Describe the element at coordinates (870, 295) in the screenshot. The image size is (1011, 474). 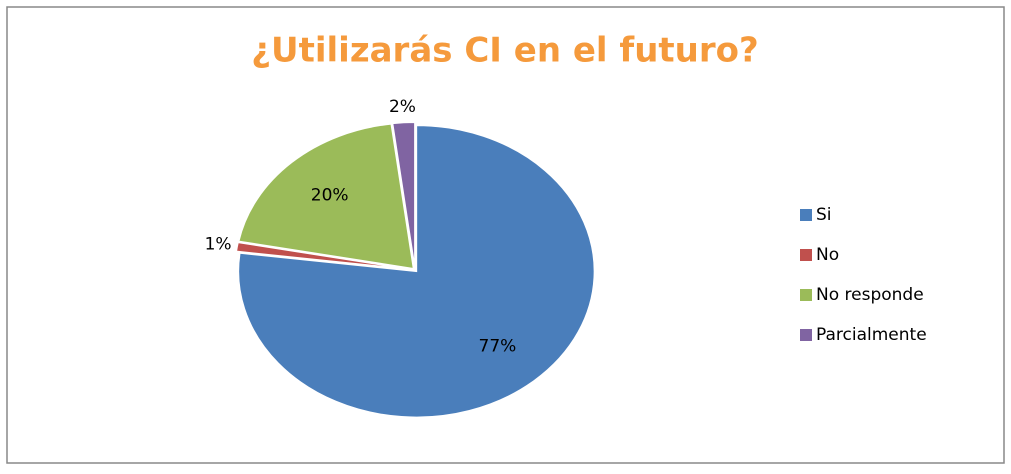
I see `legend-label: No responde` at that location.